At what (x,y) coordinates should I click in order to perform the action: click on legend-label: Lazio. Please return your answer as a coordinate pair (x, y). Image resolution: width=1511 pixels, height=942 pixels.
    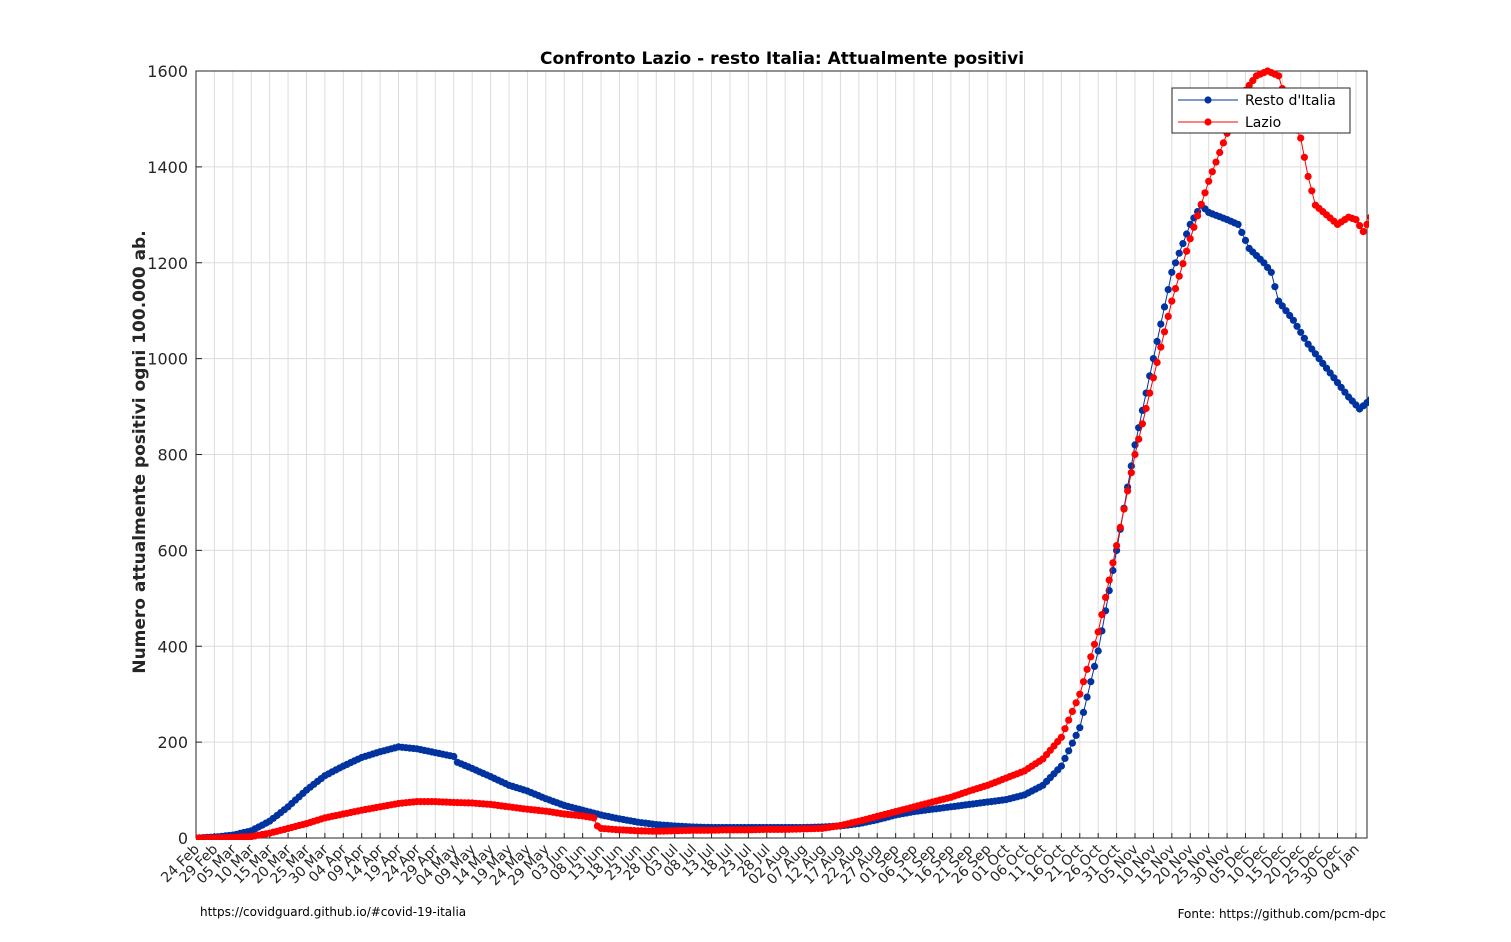
    Looking at the image, I should click on (1263, 123).